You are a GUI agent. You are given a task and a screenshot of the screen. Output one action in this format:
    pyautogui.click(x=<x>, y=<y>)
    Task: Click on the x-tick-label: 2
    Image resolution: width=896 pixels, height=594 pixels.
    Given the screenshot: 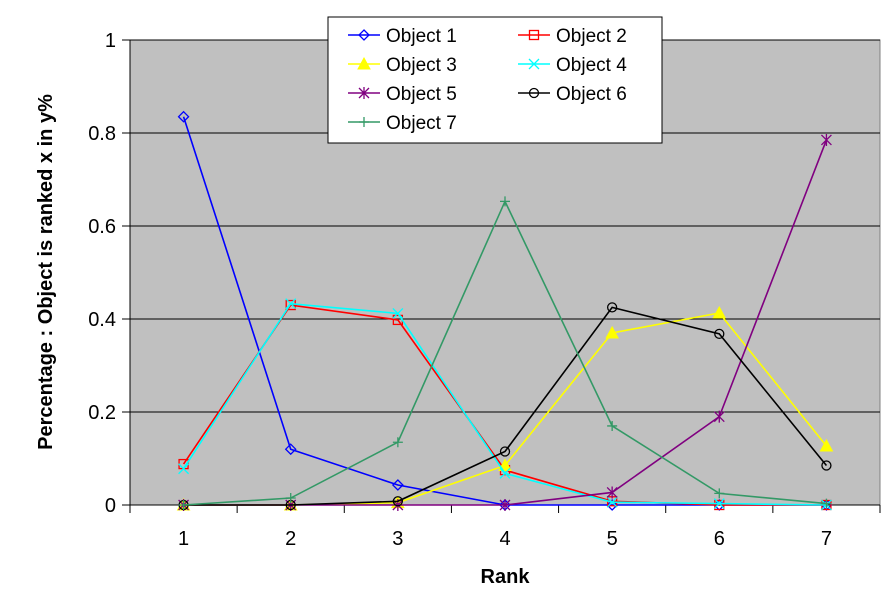 What is the action you would take?
    pyautogui.click(x=290, y=539)
    